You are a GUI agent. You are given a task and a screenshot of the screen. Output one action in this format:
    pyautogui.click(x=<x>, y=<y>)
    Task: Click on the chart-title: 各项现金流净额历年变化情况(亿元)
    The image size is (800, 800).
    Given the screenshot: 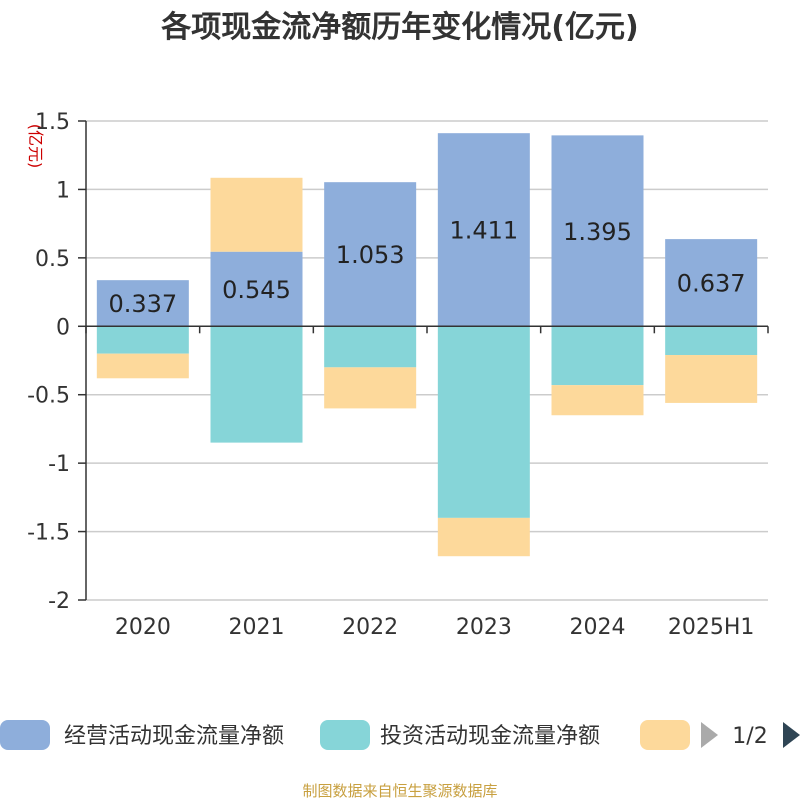 What is the action you would take?
    pyautogui.click(x=399, y=27)
    